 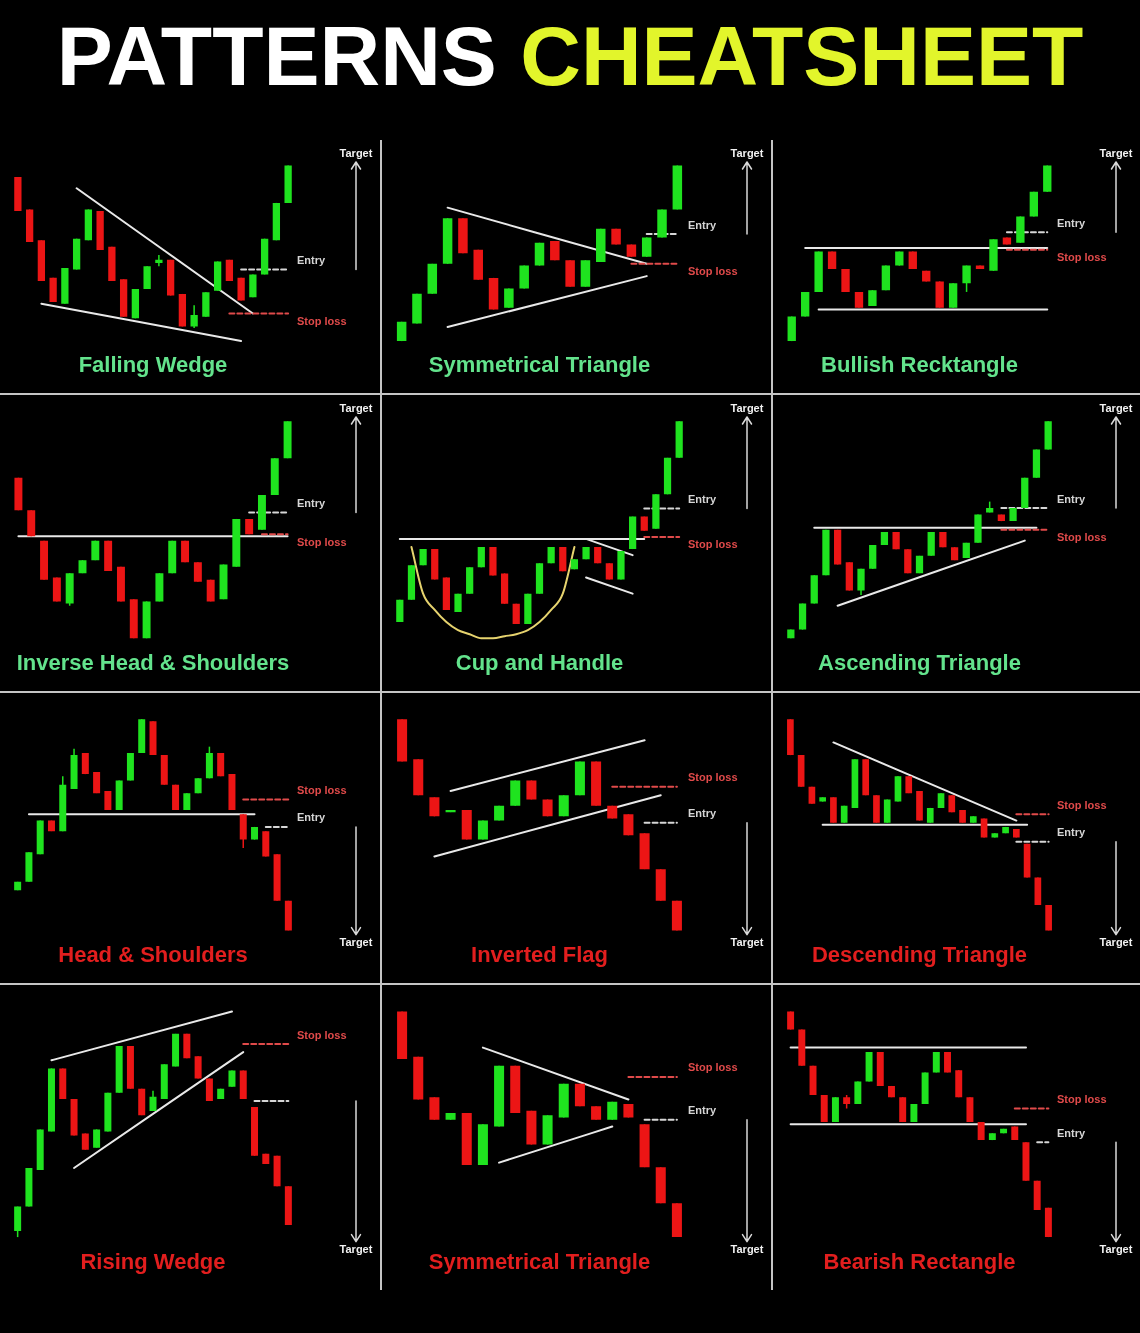 I want to click on text: Rising Wedge, so click(x=153, y=1261).